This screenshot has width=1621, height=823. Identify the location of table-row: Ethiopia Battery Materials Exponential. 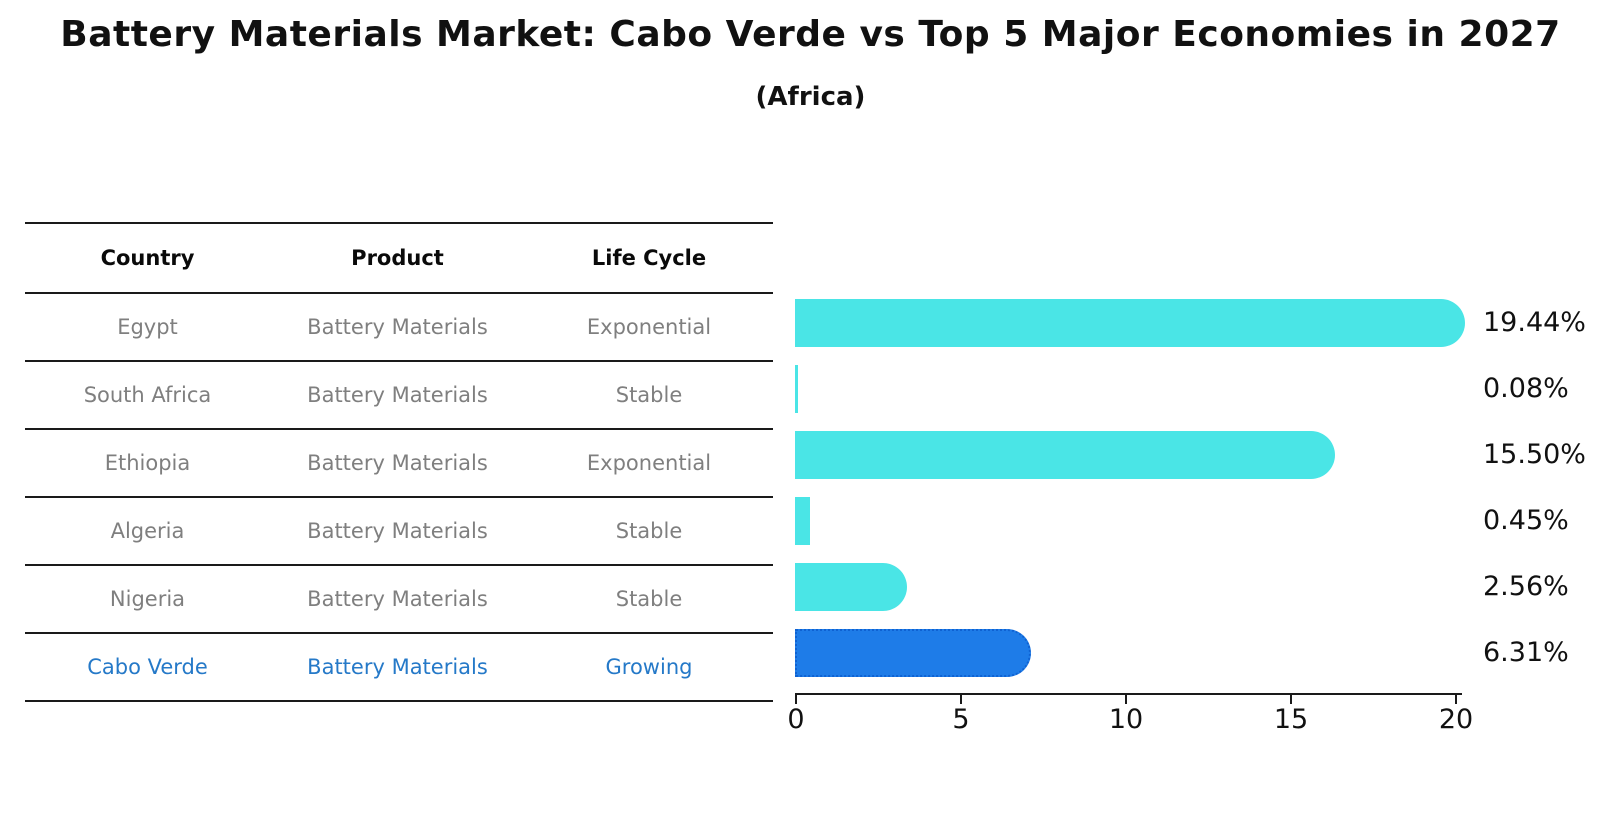
(399, 462).